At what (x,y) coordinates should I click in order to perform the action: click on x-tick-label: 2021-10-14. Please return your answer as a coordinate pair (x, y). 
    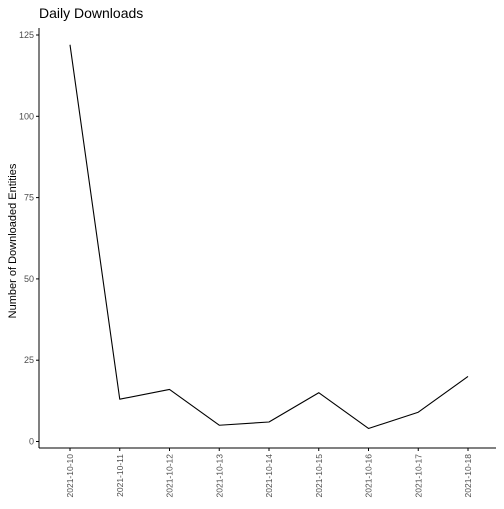
    Looking at the image, I should click on (269, 476).